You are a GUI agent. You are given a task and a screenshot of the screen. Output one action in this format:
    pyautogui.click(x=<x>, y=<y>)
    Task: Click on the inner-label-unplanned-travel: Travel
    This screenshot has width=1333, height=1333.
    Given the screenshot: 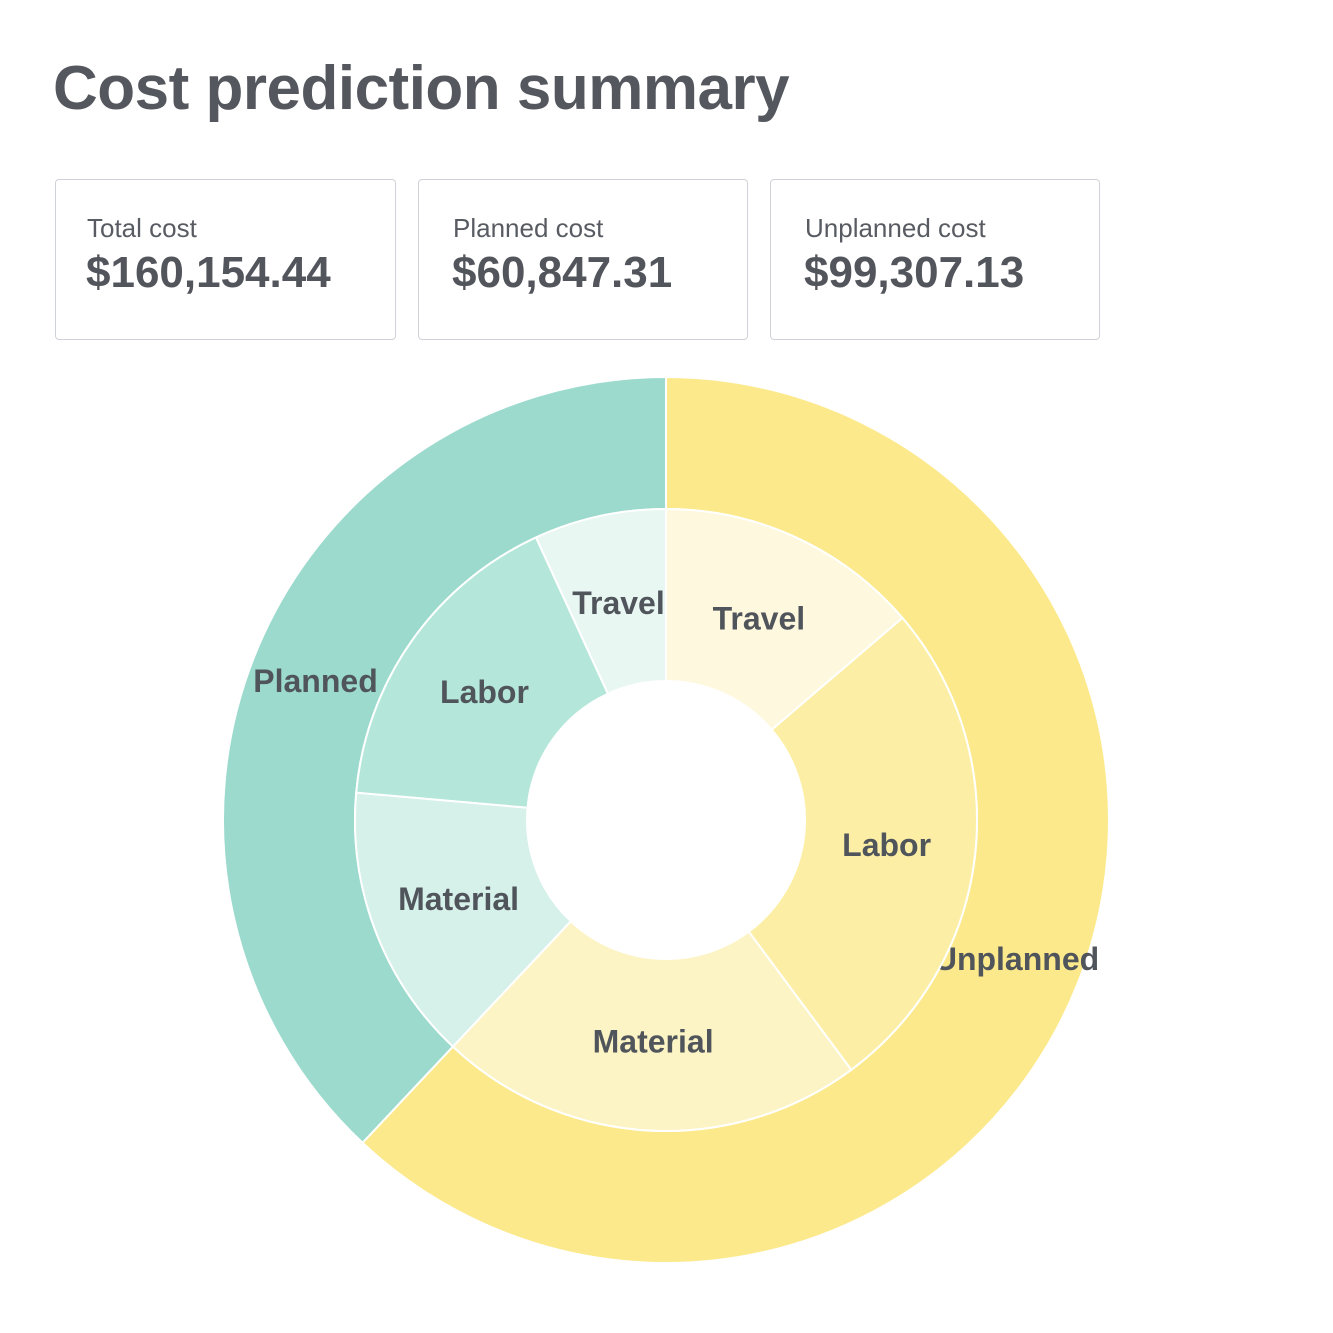 What is the action you would take?
    pyautogui.click(x=759, y=618)
    